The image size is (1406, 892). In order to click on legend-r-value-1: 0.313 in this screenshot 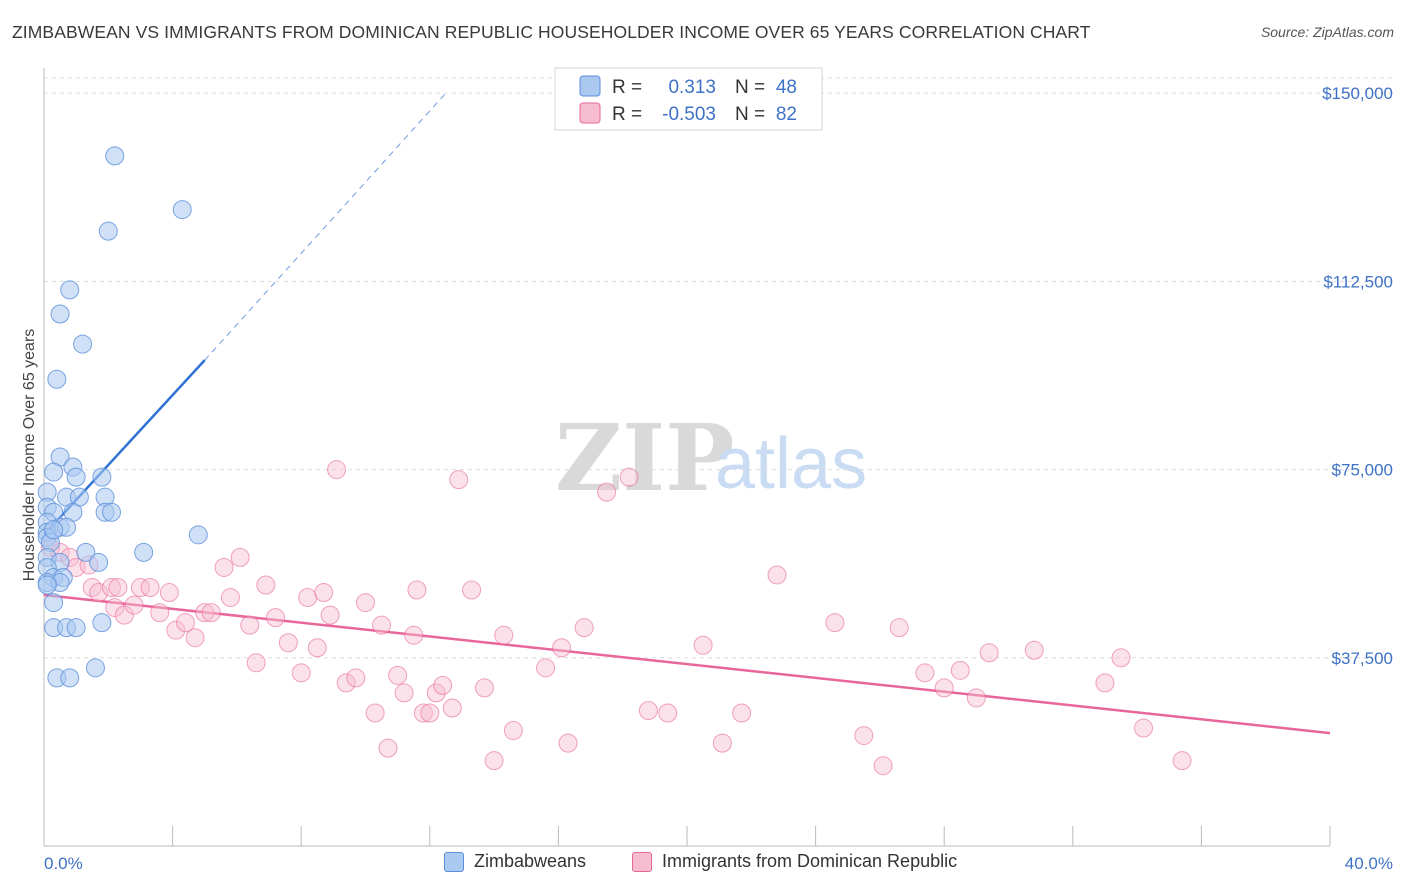, I will do `click(692, 87)`.